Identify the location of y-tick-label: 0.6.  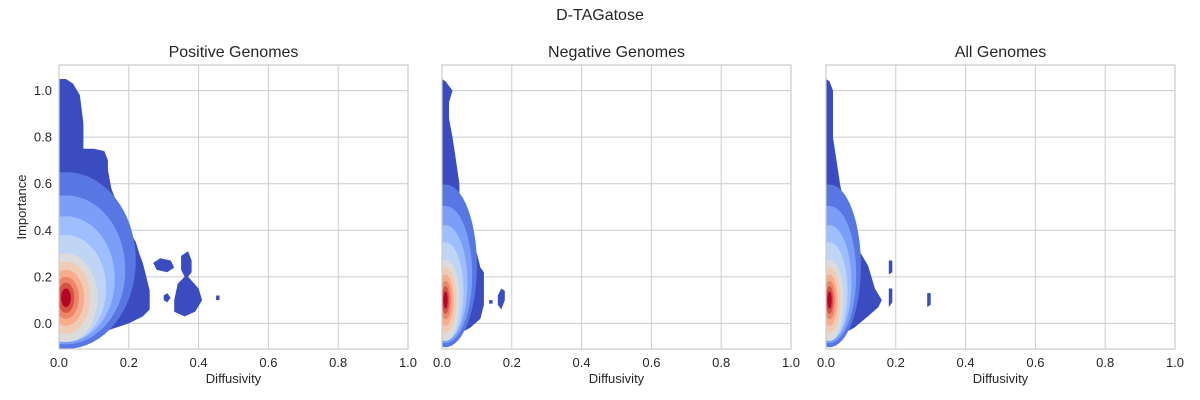
(43, 183).